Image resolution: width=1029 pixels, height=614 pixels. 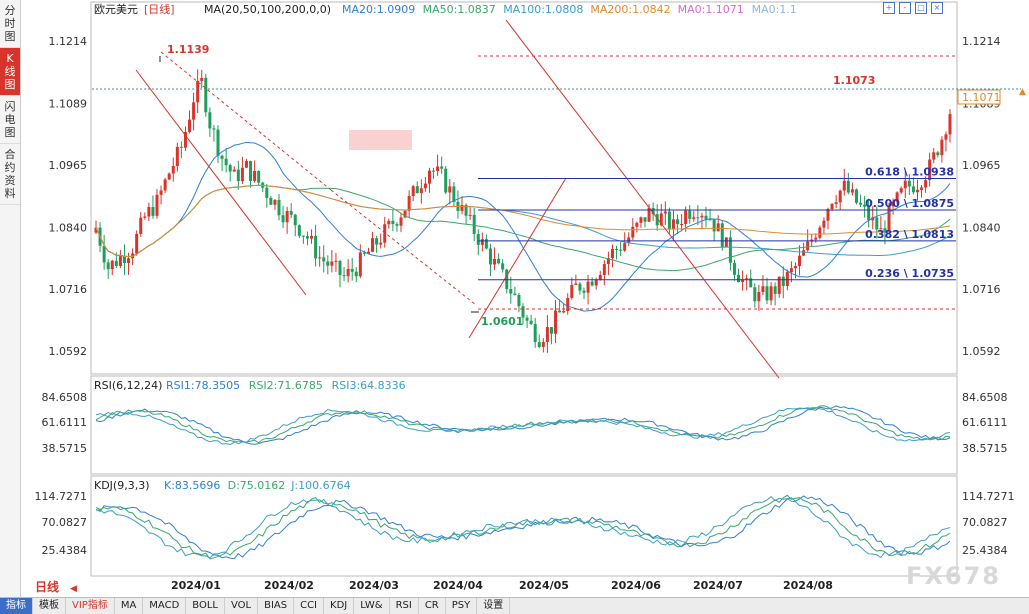 I want to click on maximize-icon: □, so click(x=921, y=8).